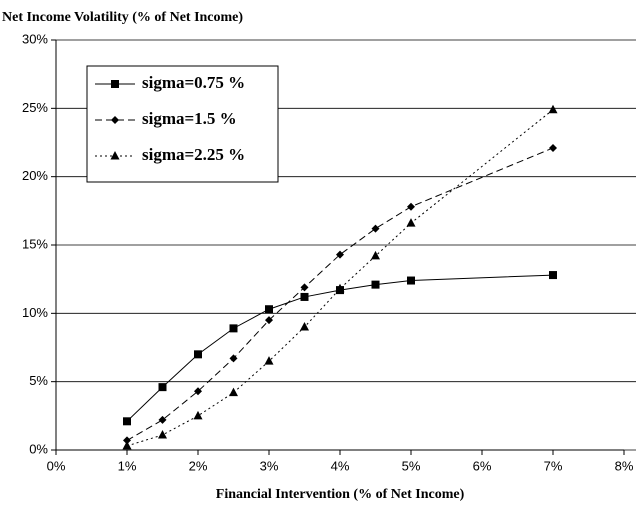 The height and width of the screenshot is (514, 636). Describe the element at coordinates (122, 17) in the screenshot. I see `chart-title: Net Income Volatility (% of Net Income)` at that location.